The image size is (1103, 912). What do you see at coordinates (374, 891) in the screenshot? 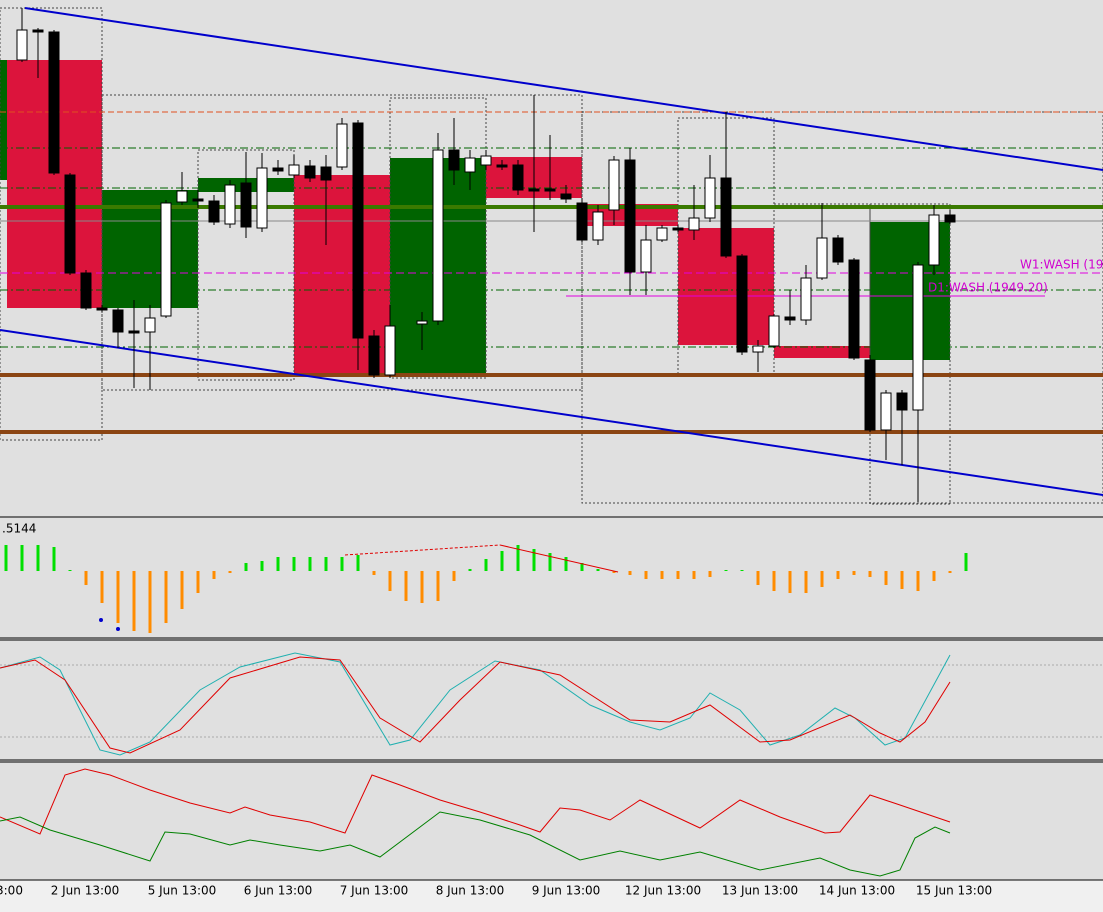
I see `time-label: 7 Jun 13:00` at bounding box center [374, 891].